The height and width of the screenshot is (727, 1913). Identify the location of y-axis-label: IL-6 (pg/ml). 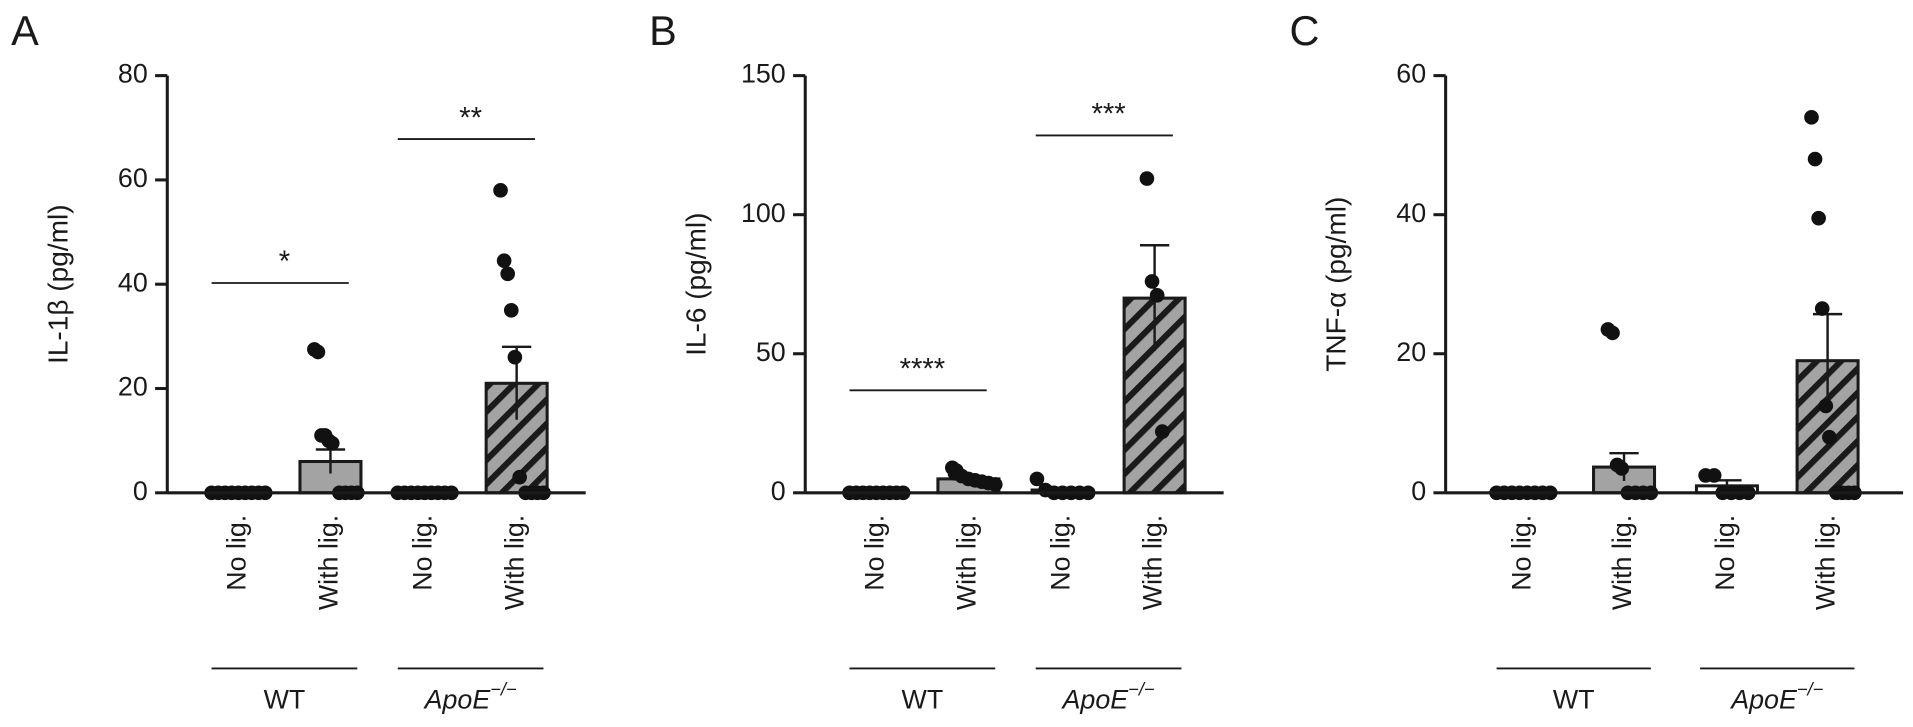
(695, 284).